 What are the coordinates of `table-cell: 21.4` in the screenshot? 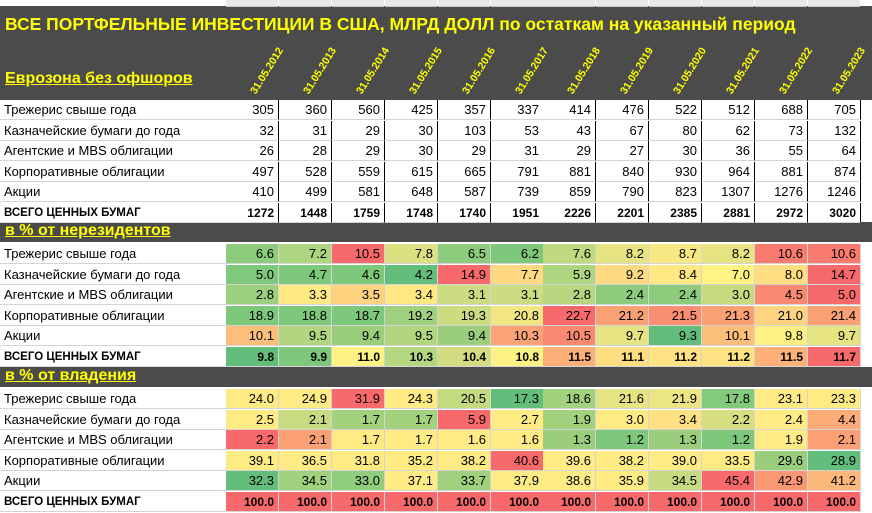 It's located at (834, 315).